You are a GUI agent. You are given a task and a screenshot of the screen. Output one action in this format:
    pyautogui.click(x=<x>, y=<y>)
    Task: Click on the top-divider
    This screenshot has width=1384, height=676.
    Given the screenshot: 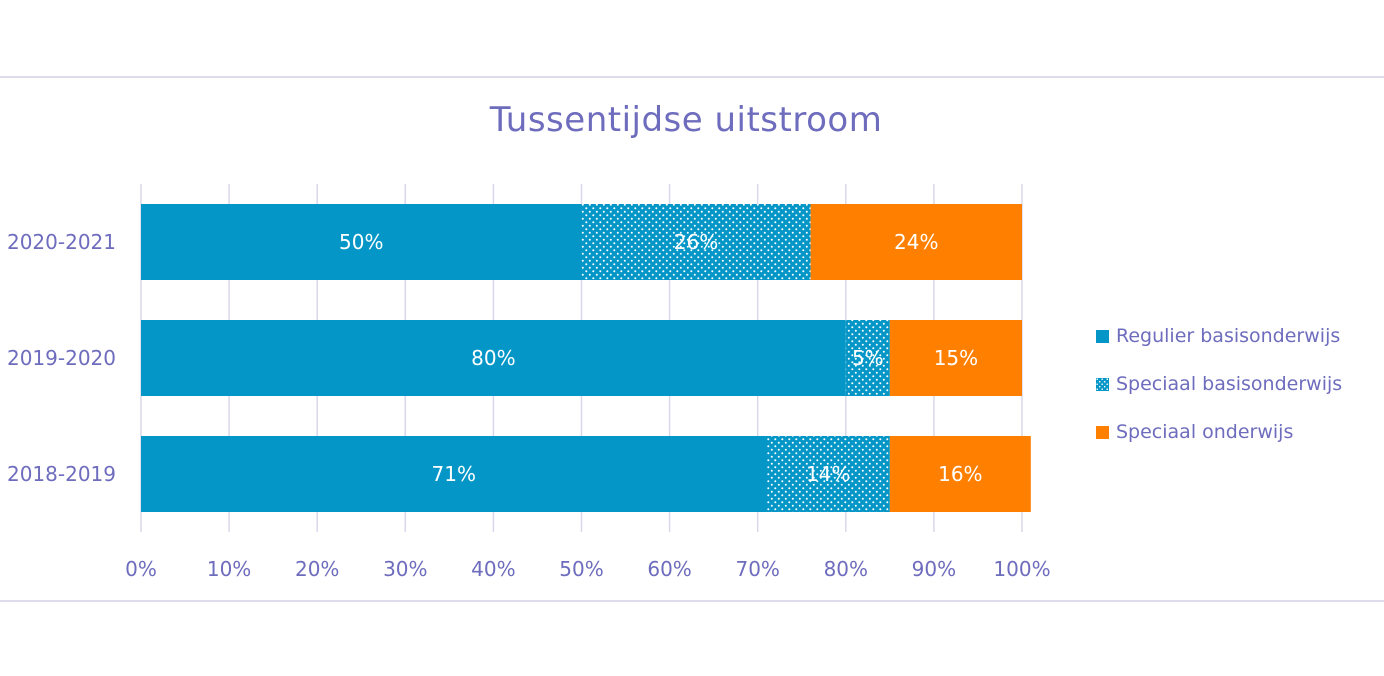 What is the action you would take?
    pyautogui.click(x=692, y=77)
    